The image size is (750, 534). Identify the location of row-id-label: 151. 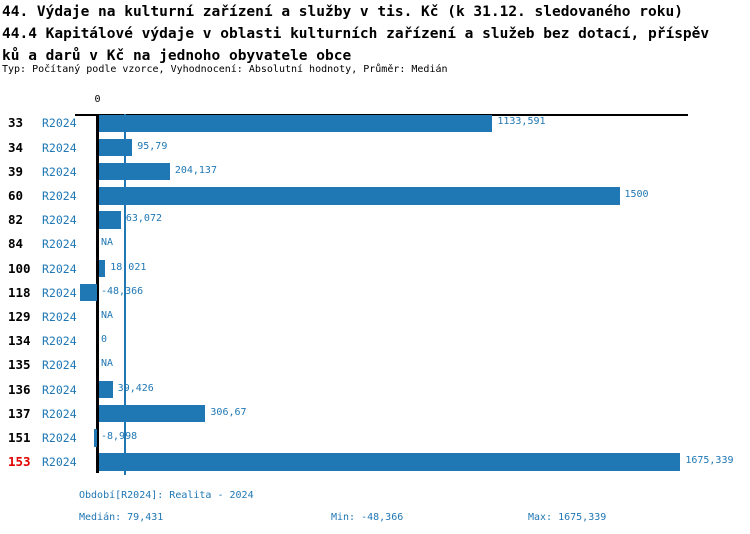
(19, 437).